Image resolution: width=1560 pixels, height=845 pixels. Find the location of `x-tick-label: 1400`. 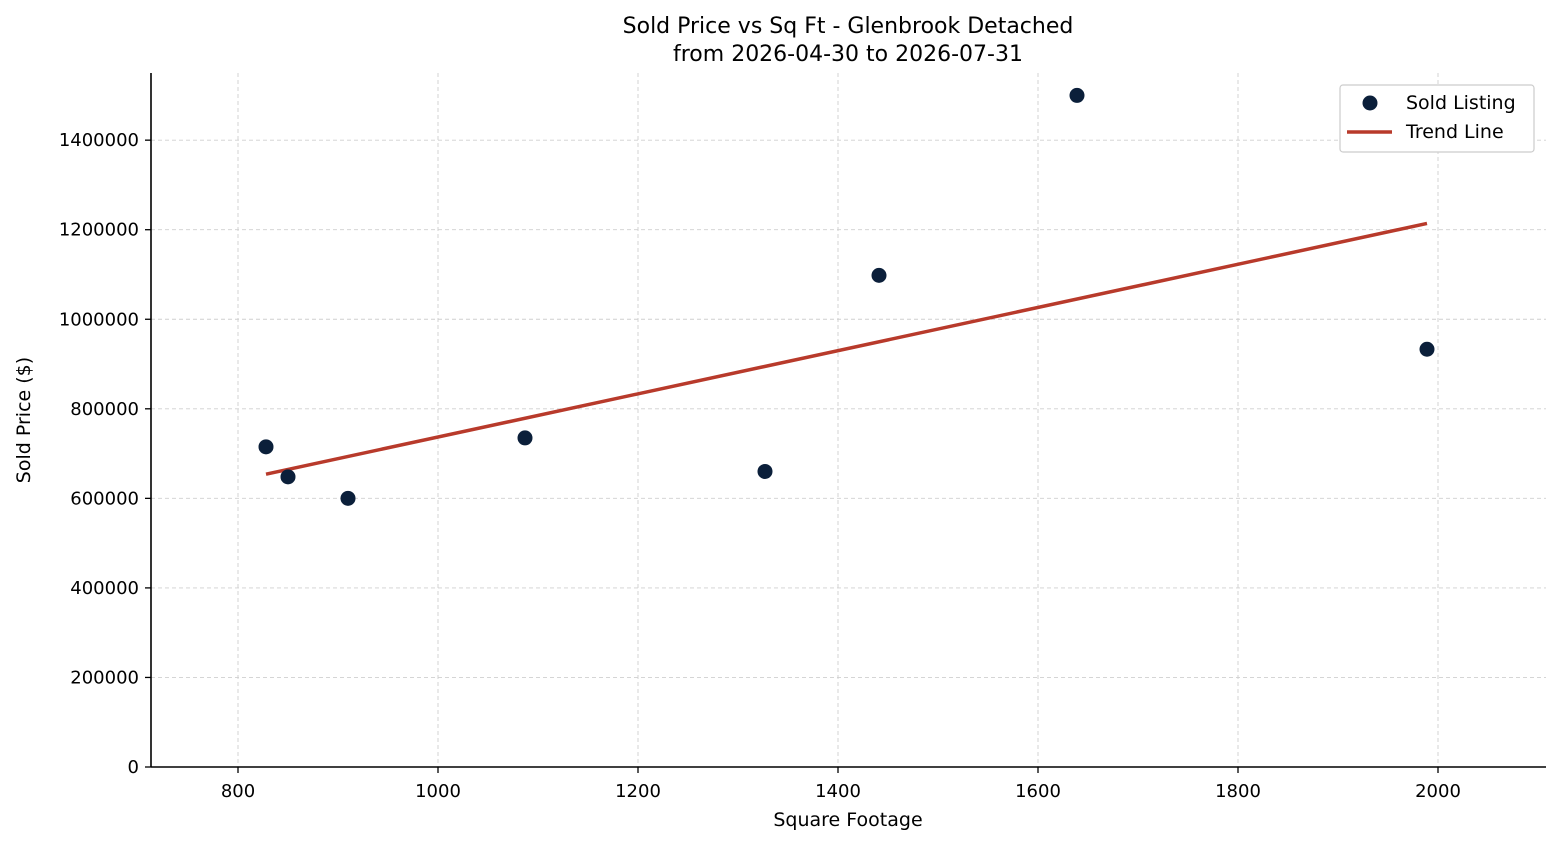

x-tick-label: 1400 is located at coordinates (838, 791).